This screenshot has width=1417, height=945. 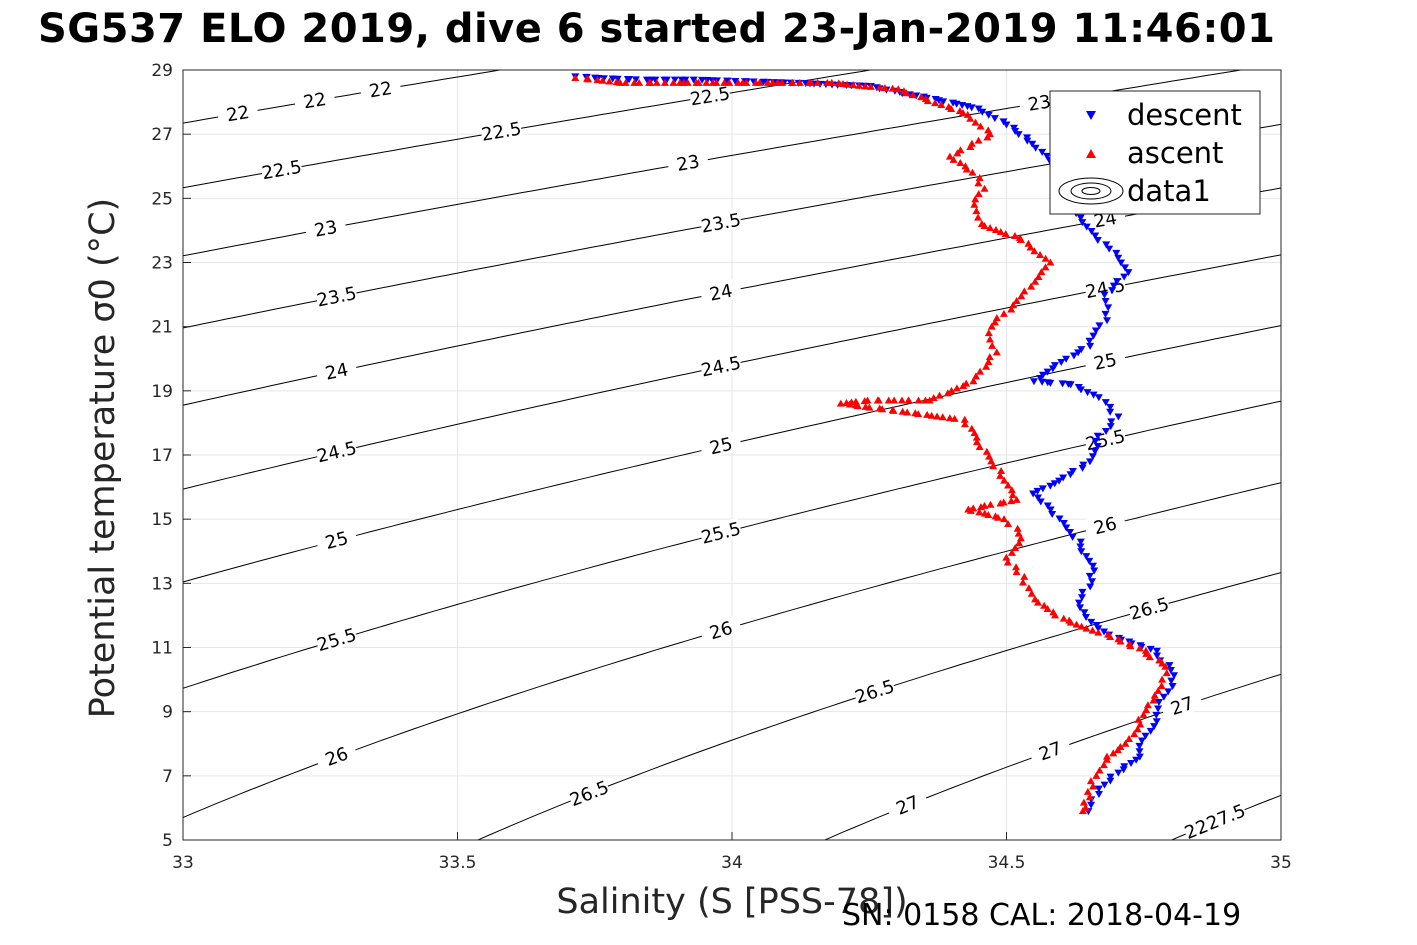 I want to click on contour-label: 25, so click(x=721, y=447).